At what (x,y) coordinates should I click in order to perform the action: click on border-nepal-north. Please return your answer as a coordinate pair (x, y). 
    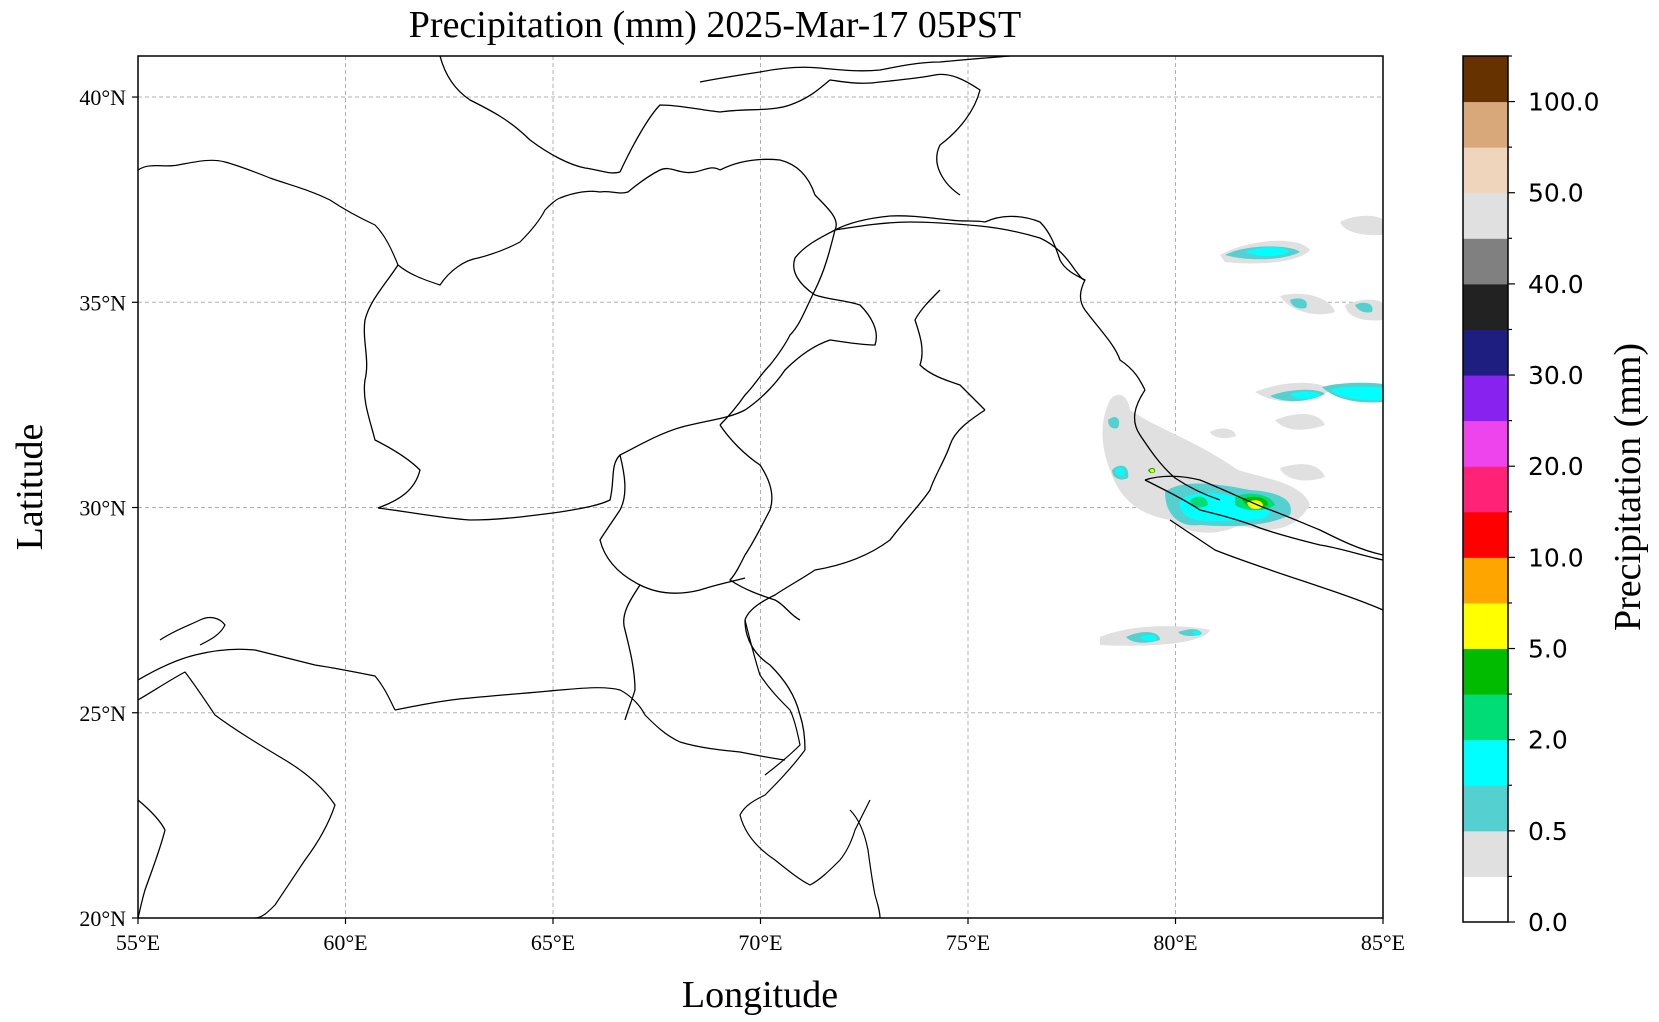
    Looking at the image, I should click on (1263, 515).